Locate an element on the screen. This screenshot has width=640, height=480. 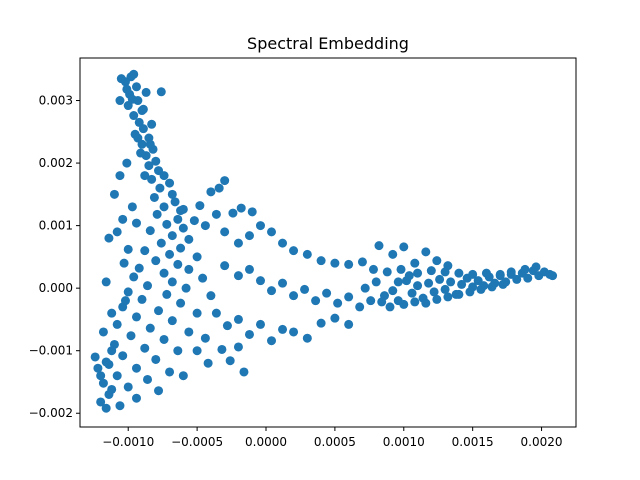
x-tick-label: −0.0005 is located at coordinates (197, 442).